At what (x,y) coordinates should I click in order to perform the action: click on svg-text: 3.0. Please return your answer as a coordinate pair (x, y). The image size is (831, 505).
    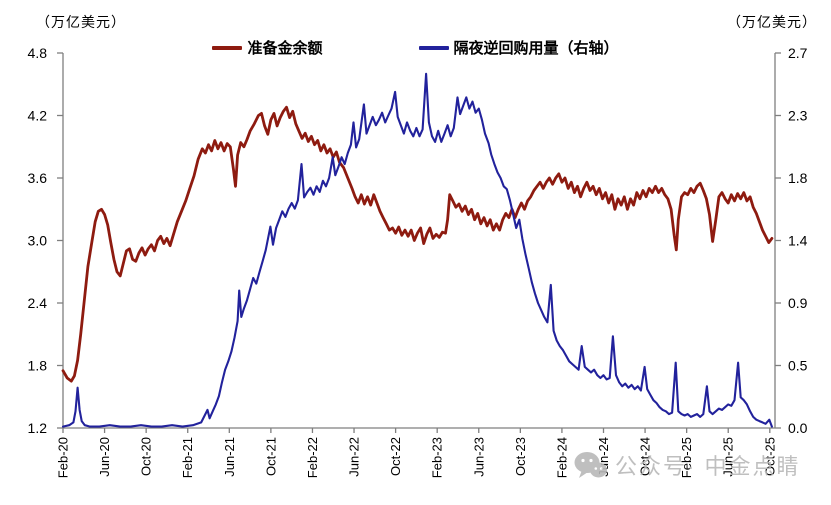
    Looking at the image, I should click on (38, 241).